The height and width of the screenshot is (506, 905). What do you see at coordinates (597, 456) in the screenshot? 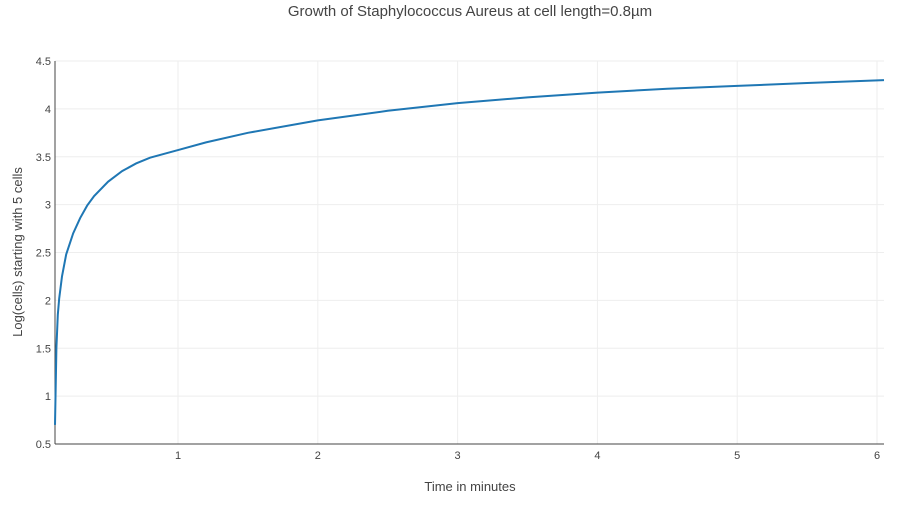
I see `x-tick-label: 4` at bounding box center [597, 456].